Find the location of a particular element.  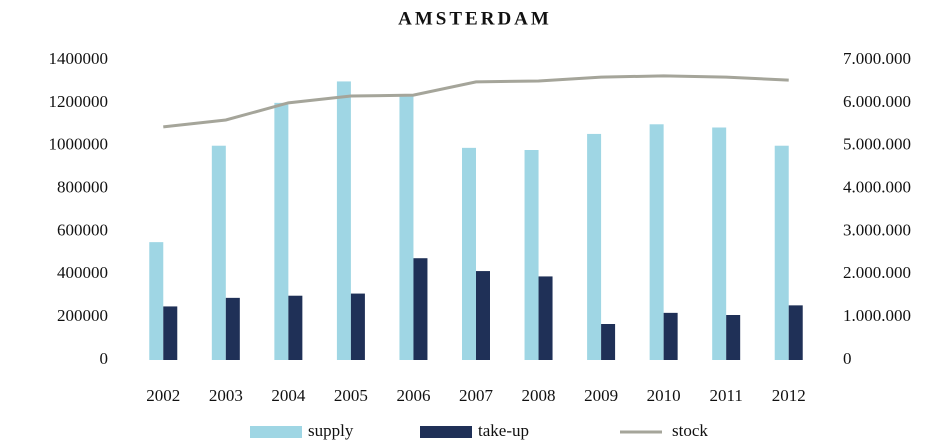

x-tick-label: 2010 is located at coordinates (664, 395).